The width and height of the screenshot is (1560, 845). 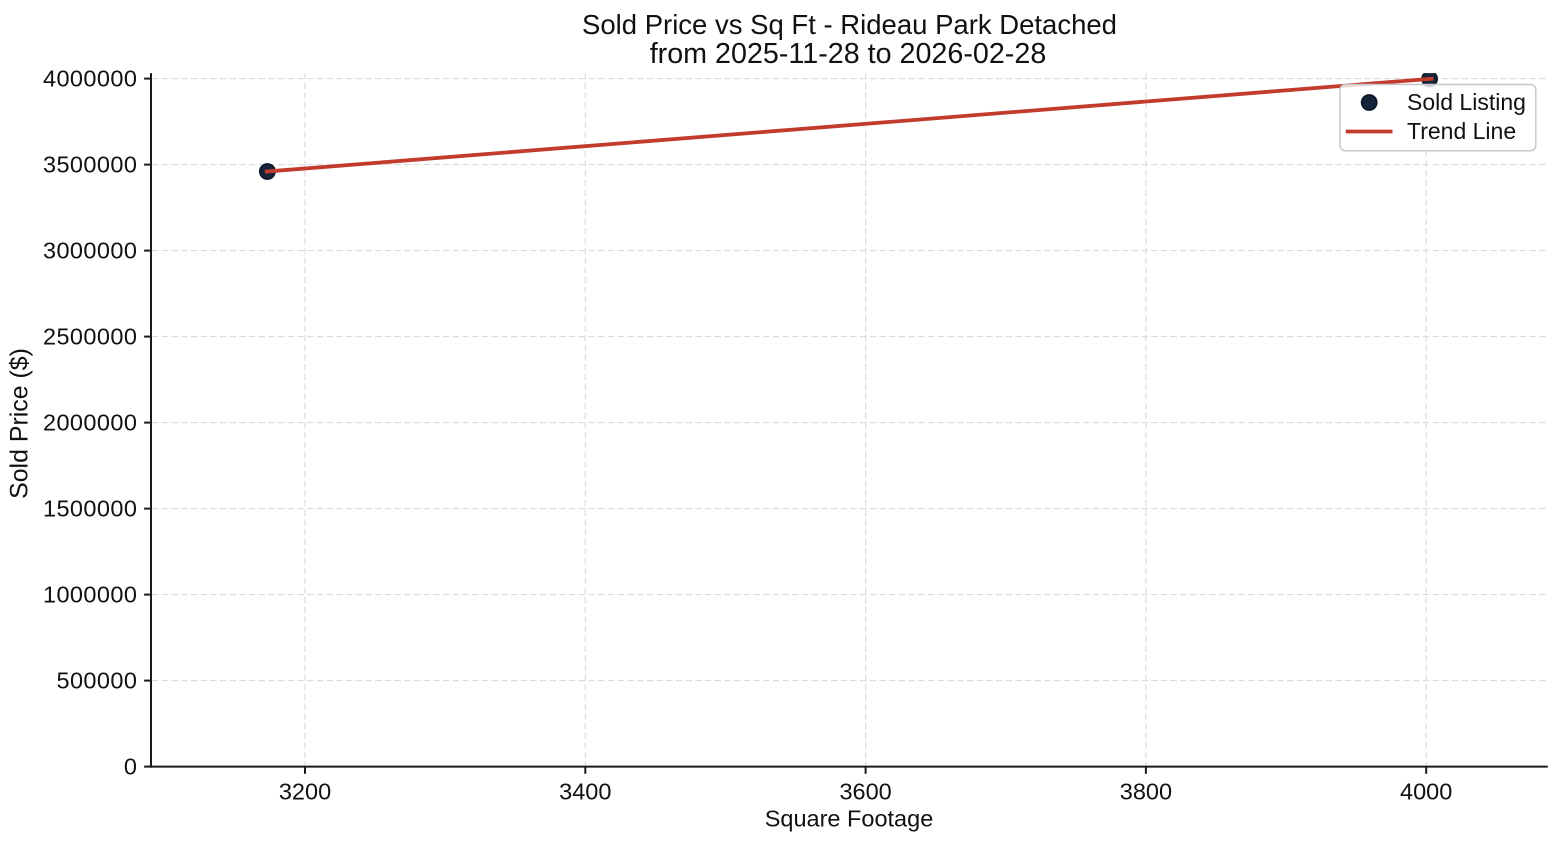 What do you see at coordinates (90, 595) in the screenshot?
I see `svg-text: 1000000` at bounding box center [90, 595].